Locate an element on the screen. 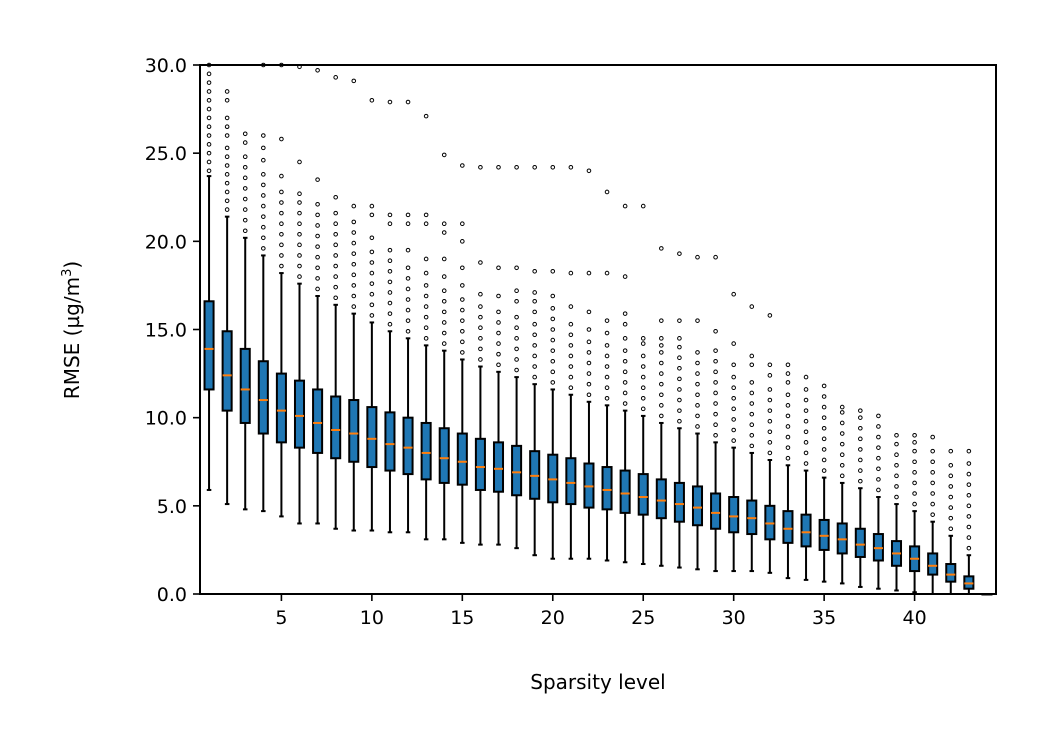  y-tick-label: 20.0 is located at coordinates (166, 242).